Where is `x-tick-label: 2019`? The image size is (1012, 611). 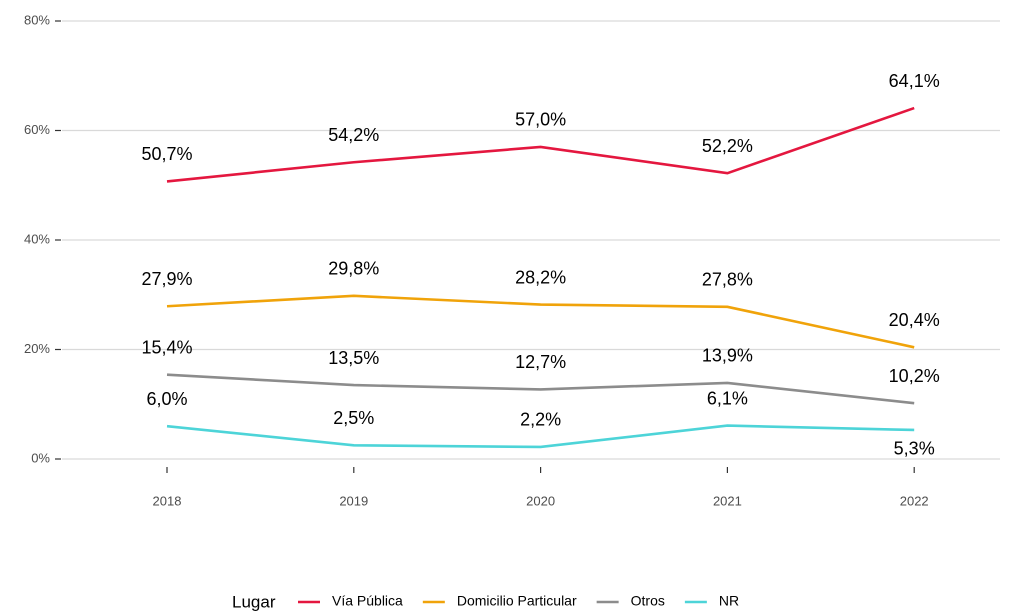 x-tick-label: 2019 is located at coordinates (353, 500).